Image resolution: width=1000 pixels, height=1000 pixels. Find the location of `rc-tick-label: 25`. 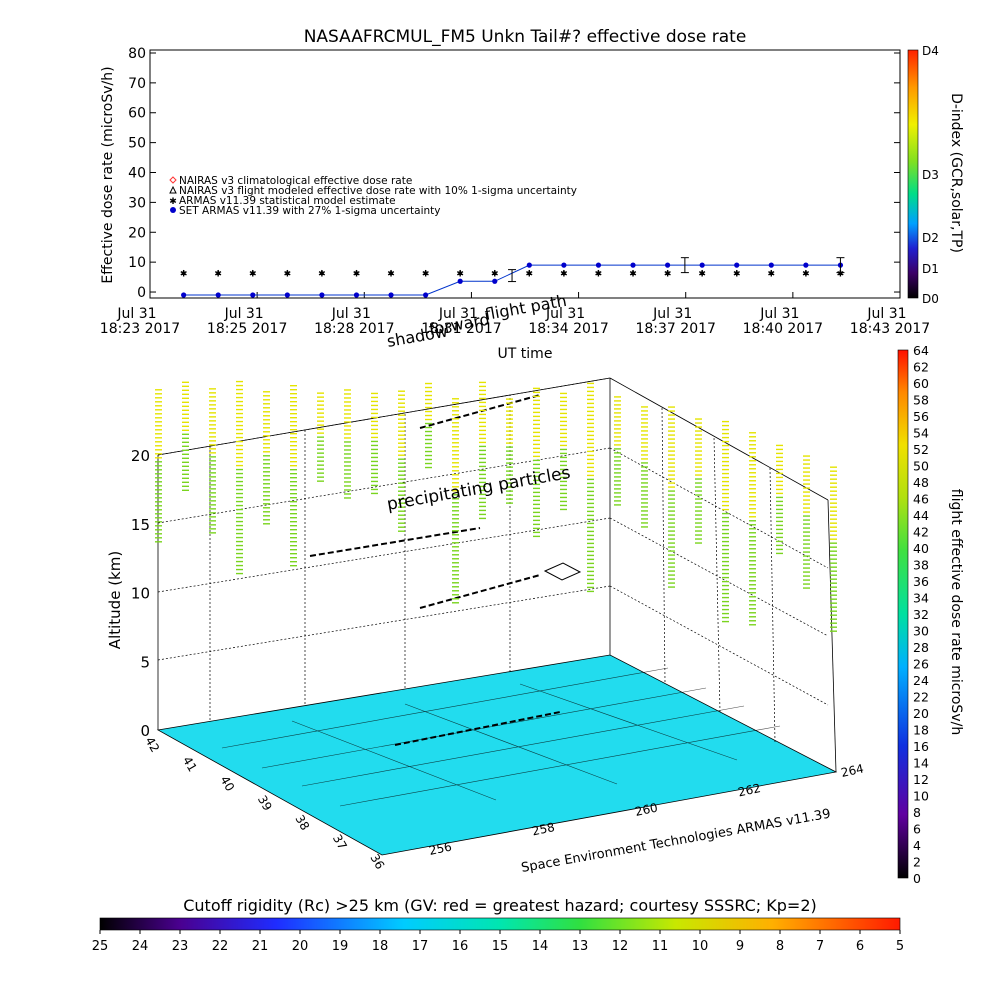

rc-tick-label: 25 is located at coordinates (100, 946).